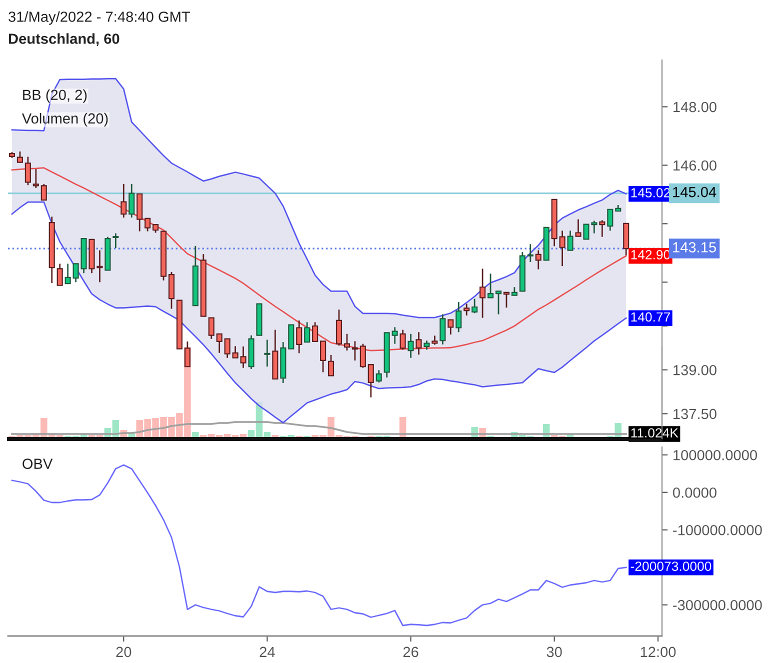 This screenshot has width=776, height=663. Describe the element at coordinates (694, 492) in the screenshot. I see `y-tick-label: 0.0000` at that location.